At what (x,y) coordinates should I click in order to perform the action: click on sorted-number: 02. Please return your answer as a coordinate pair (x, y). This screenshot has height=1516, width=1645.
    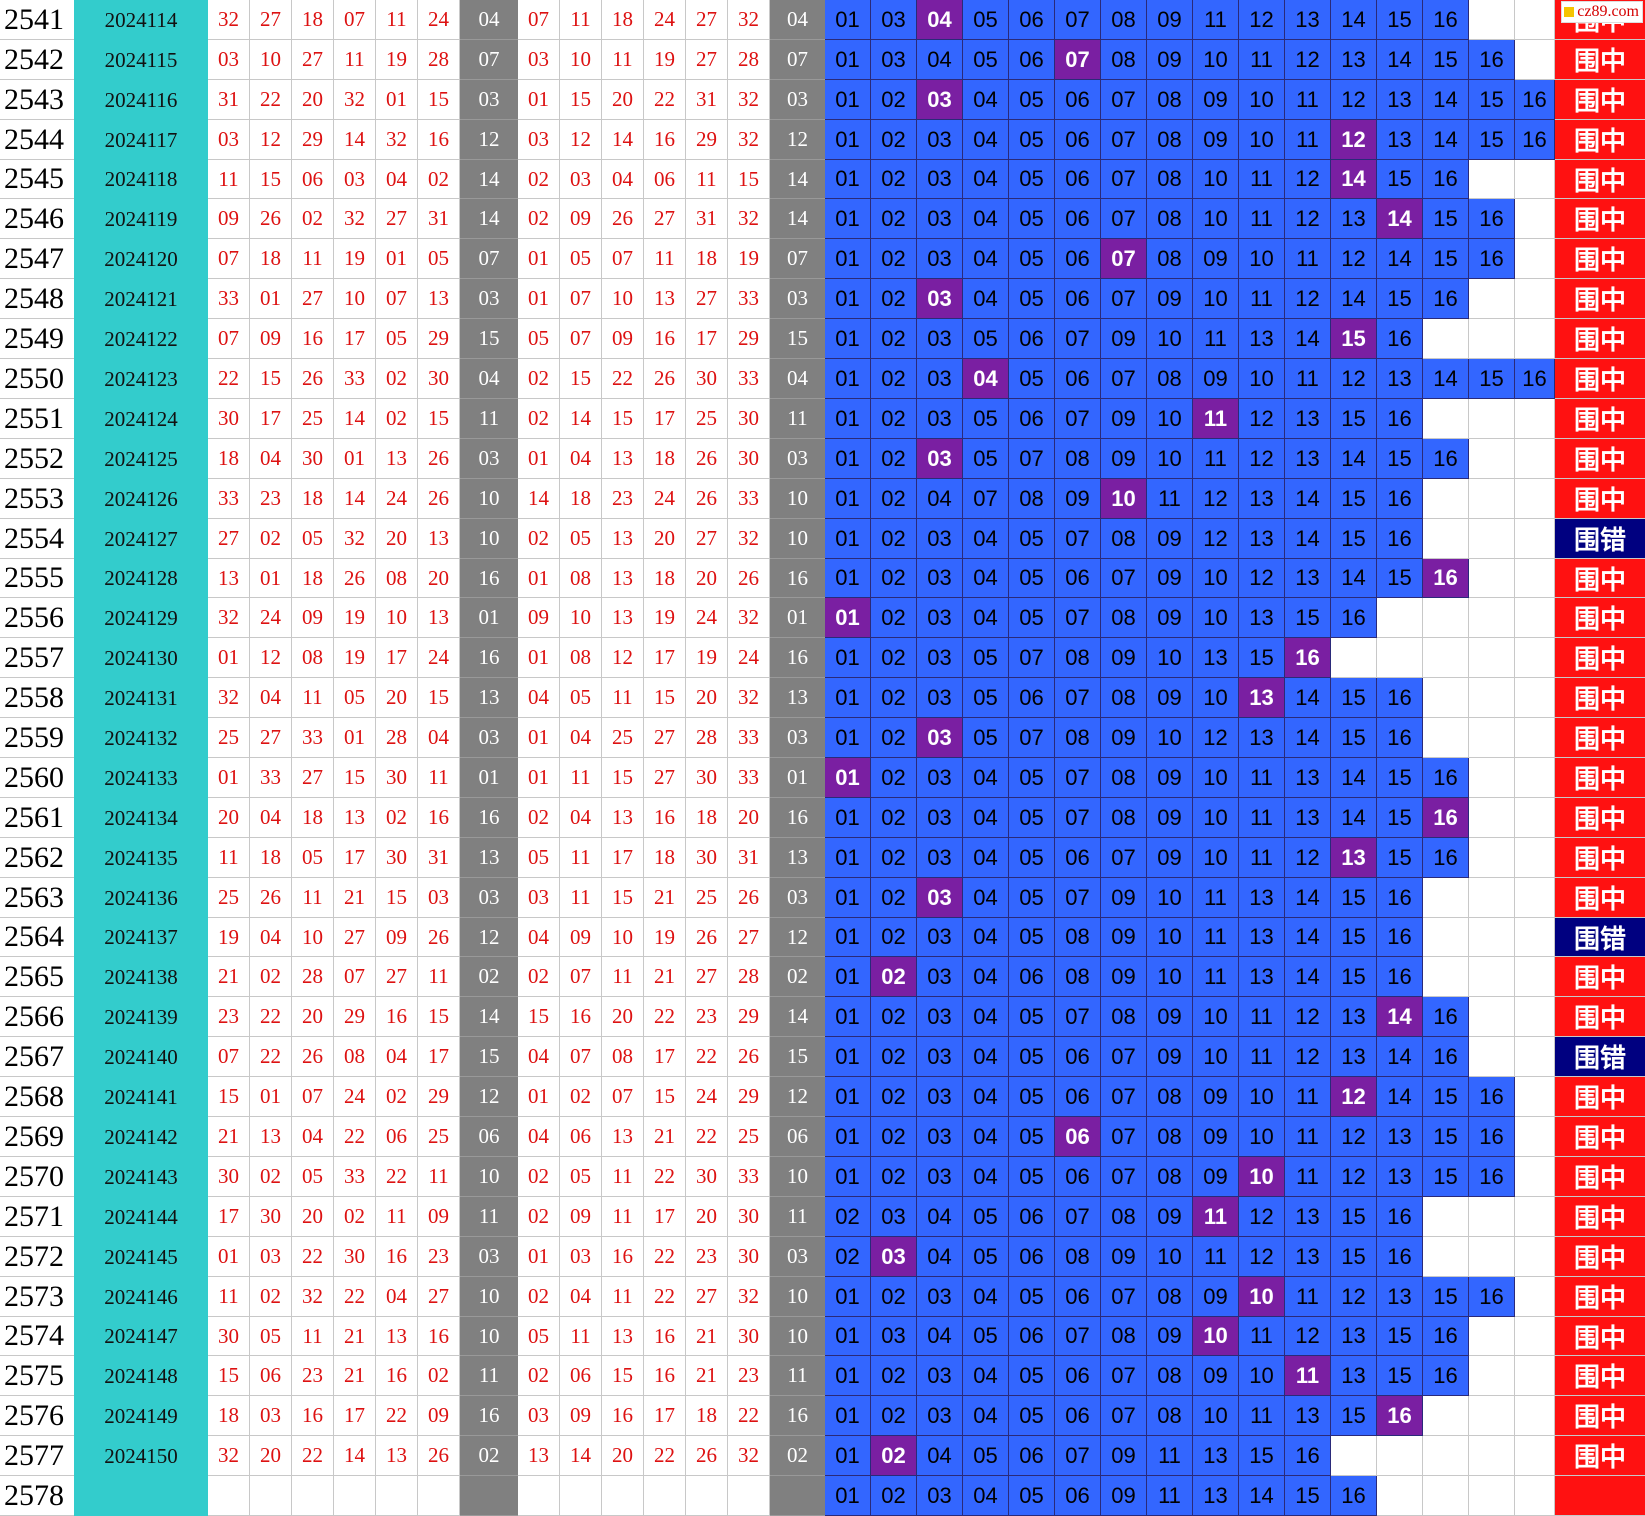
    Looking at the image, I should click on (581, 1097).